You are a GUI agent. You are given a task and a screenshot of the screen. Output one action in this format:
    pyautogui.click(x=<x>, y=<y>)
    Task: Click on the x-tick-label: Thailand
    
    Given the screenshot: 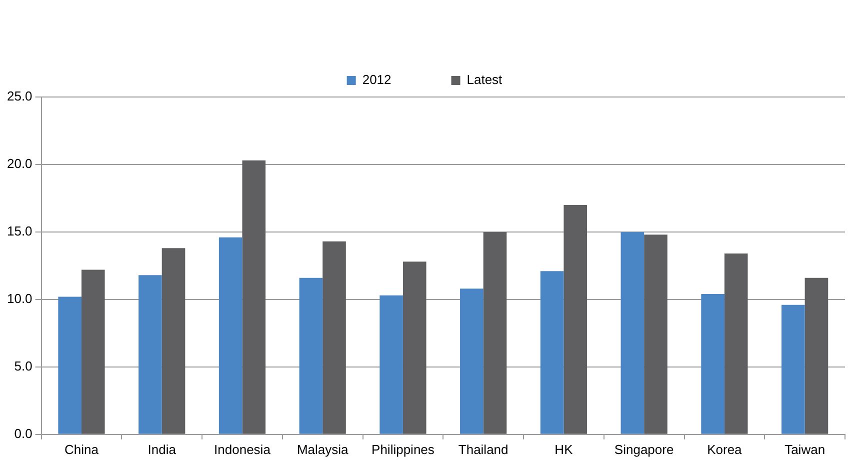 What is the action you would take?
    pyautogui.click(x=483, y=449)
    